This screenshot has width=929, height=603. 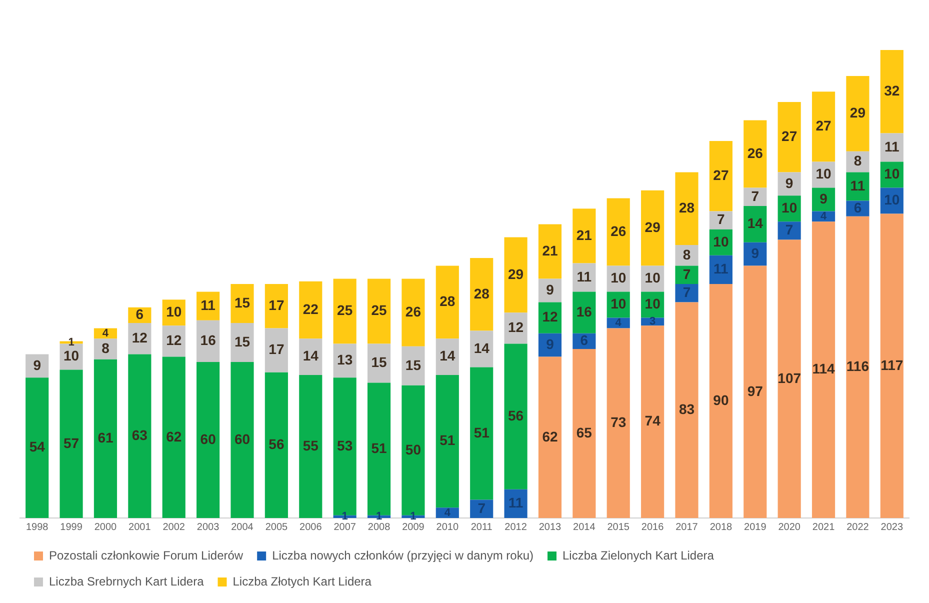 What do you see at coordinates (208, 527) in the screenshot?
I see `x-tick-label: 2003` at bounding box center [208, 527].